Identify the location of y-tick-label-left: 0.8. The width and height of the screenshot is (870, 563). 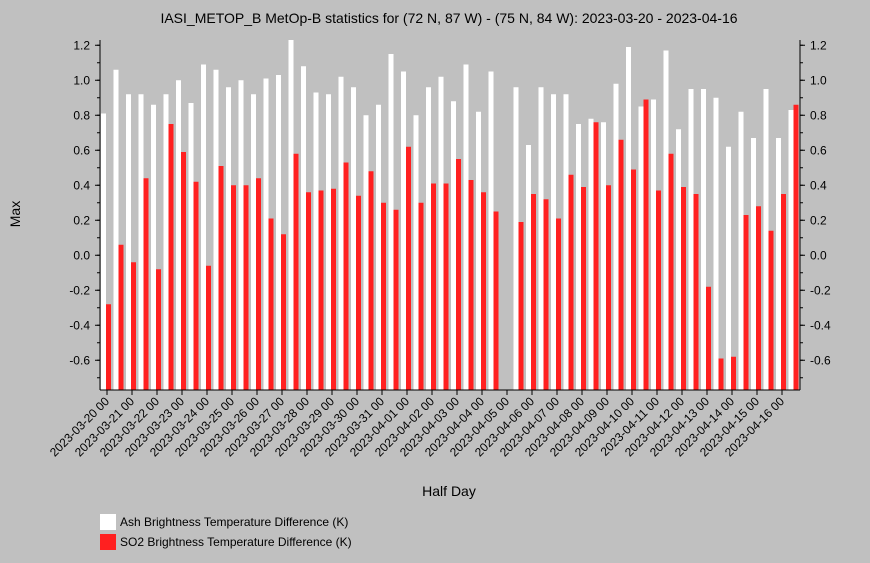
(81, 115).